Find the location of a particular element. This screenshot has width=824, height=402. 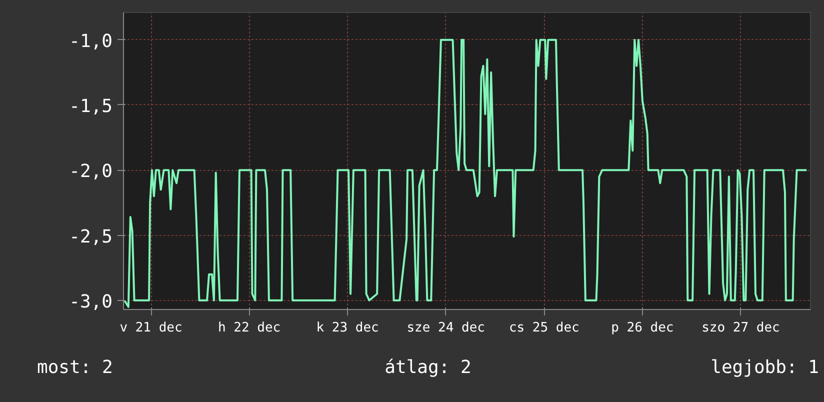

y-tick-label: -1,5 is located at coordinates (91, 106).